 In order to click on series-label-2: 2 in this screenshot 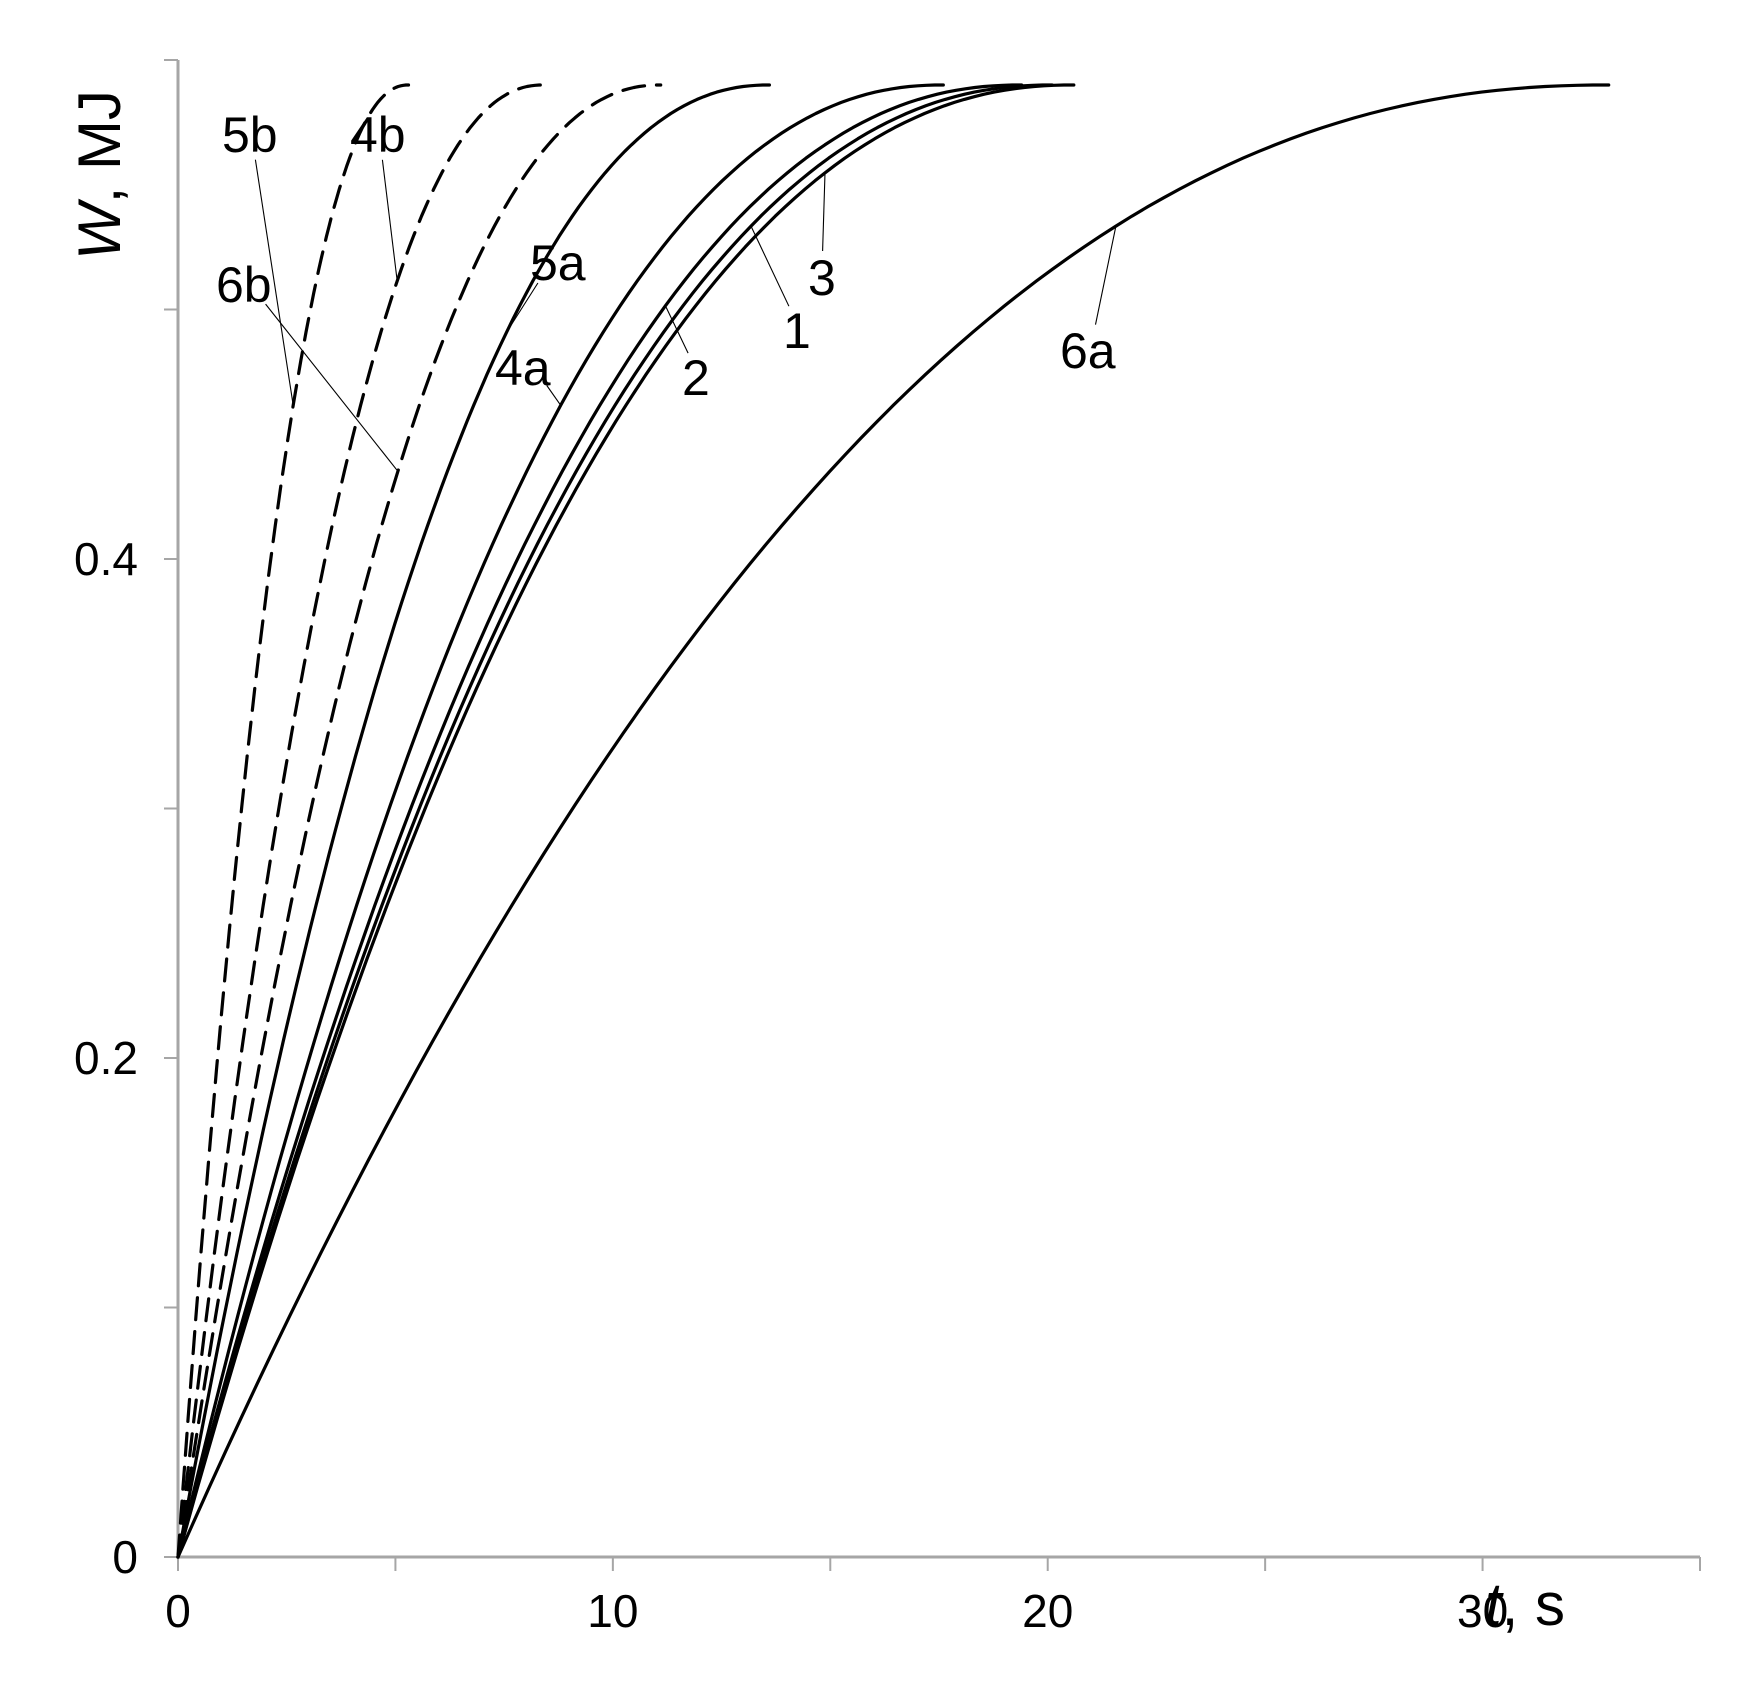, I will do `click(696, 378)`.